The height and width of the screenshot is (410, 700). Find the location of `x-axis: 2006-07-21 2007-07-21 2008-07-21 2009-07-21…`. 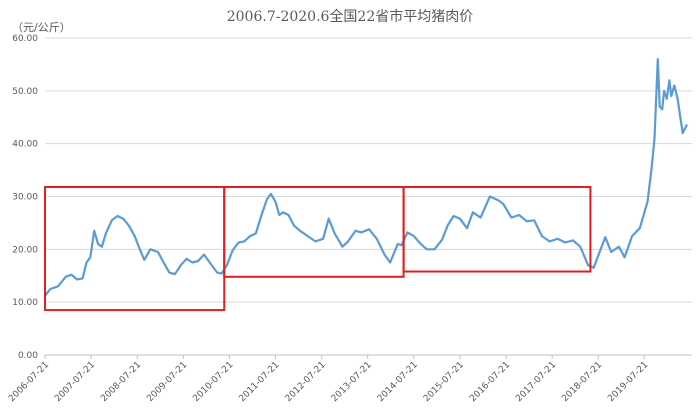

x-axis: 2006-07-21 2007-07-21 2008-07-21 2009-07-21… is located at coordinates (328, 379).